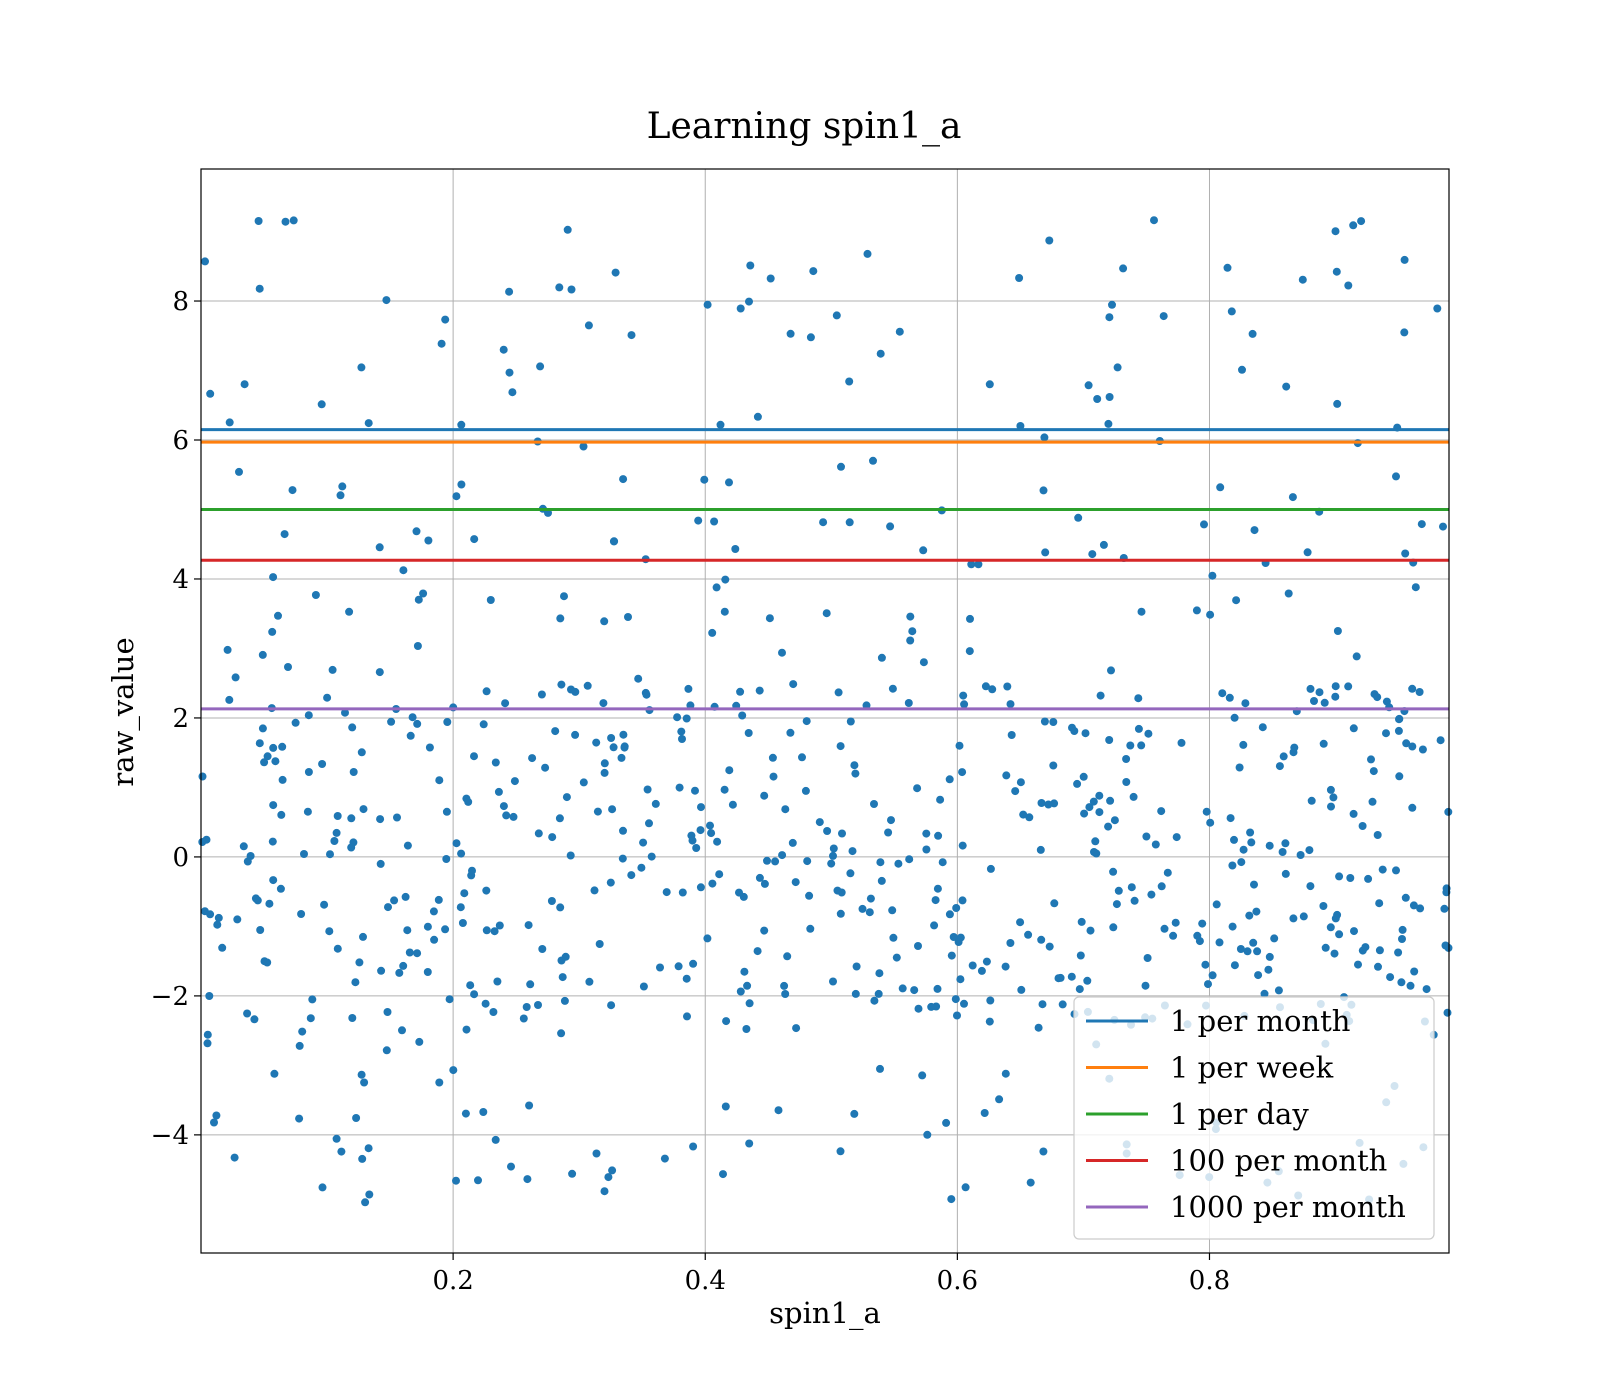 The height and width of the screenshot is (1400, 1600). Describe the element at coordinates (180, 719) in the screenshot. I see `y-tick-label: 2` at that location.